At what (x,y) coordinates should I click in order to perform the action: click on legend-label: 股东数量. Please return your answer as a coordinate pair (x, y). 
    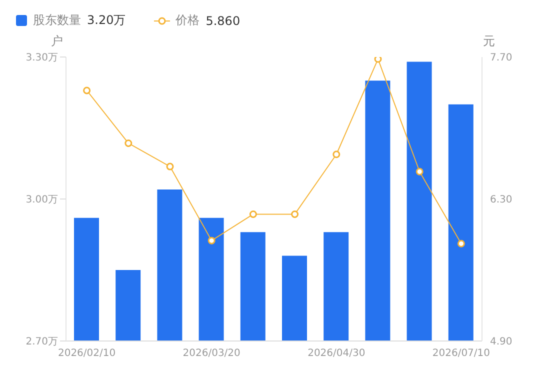
    Looking at the image, I should click on (57, 20).